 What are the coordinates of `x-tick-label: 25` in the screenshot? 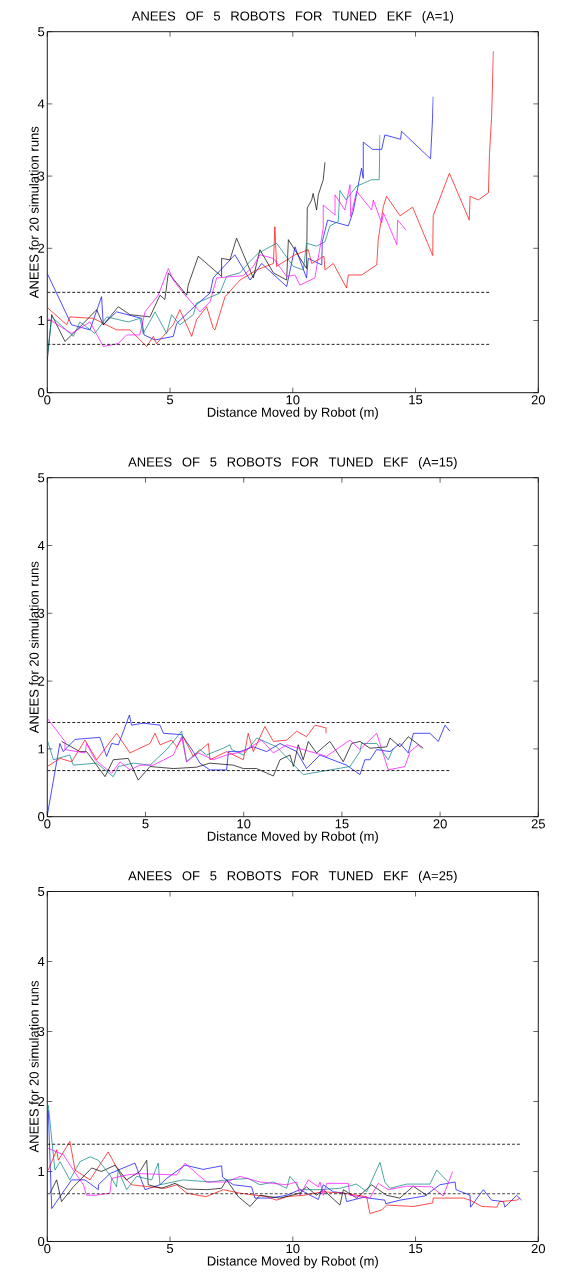 It's located at (538, 824).